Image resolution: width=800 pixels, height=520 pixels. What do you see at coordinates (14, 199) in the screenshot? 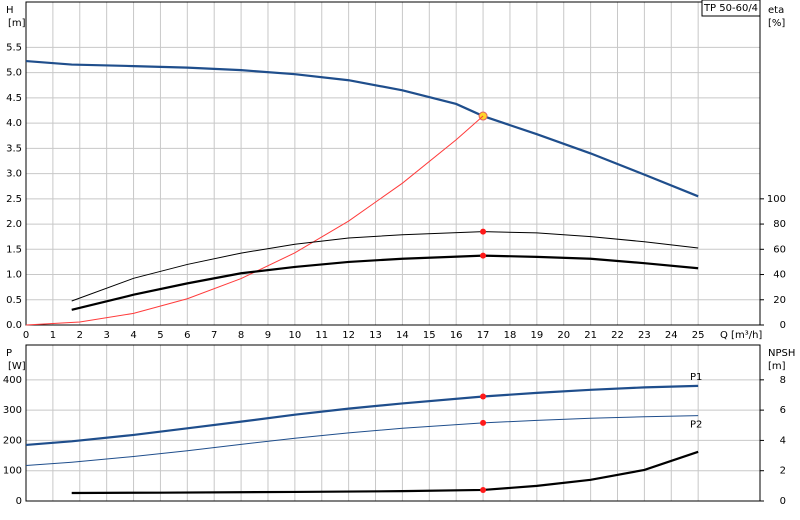
I see `y-tick-label: 2.5` at bounding box center [14, 199].